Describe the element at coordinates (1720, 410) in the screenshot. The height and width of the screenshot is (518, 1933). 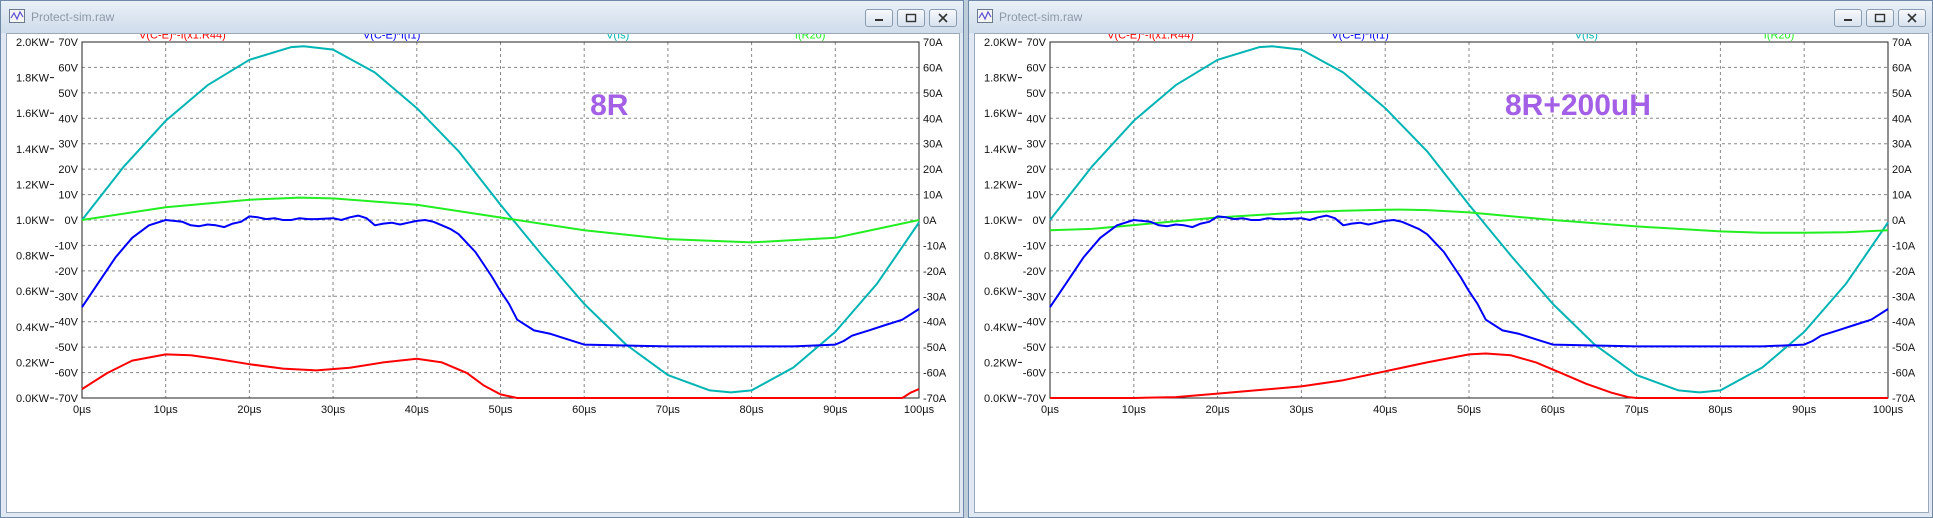
I see `x-axis-tick: 80µs` at that location.